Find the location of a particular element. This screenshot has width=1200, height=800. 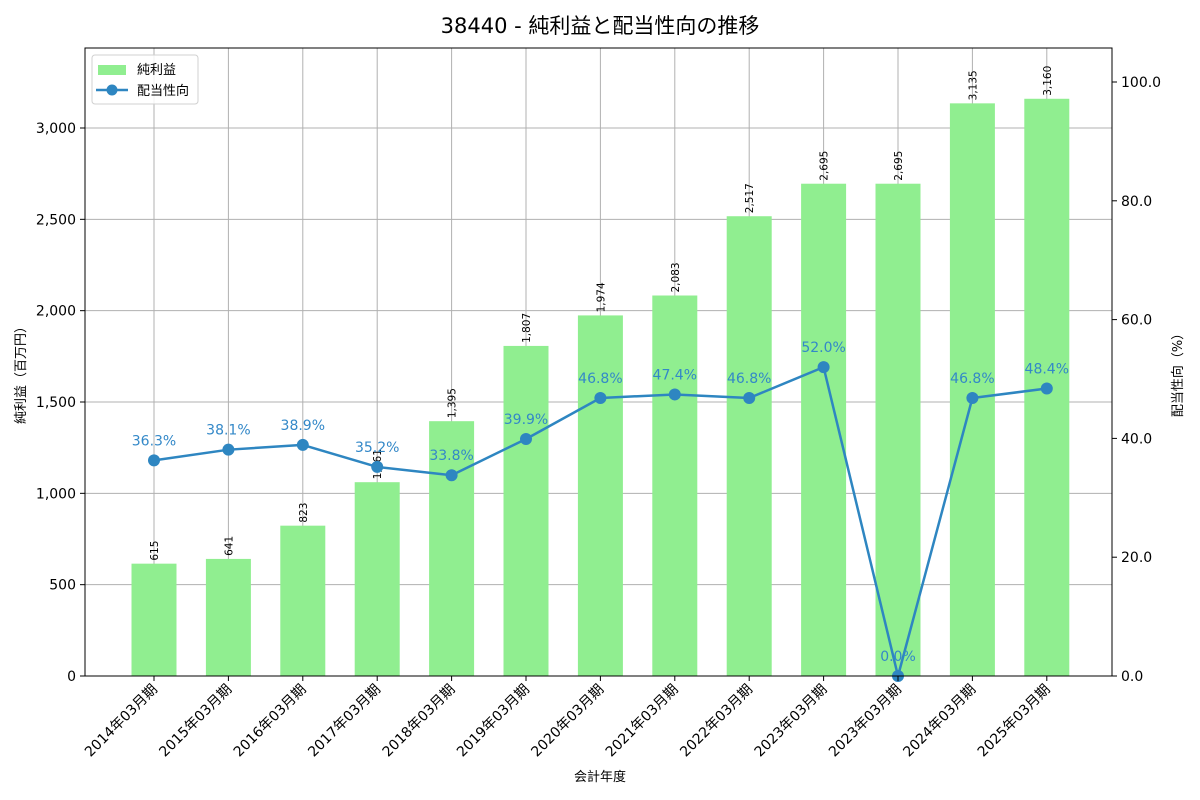

y-left-tick-label: 0 is located at coordinates (71, 677).